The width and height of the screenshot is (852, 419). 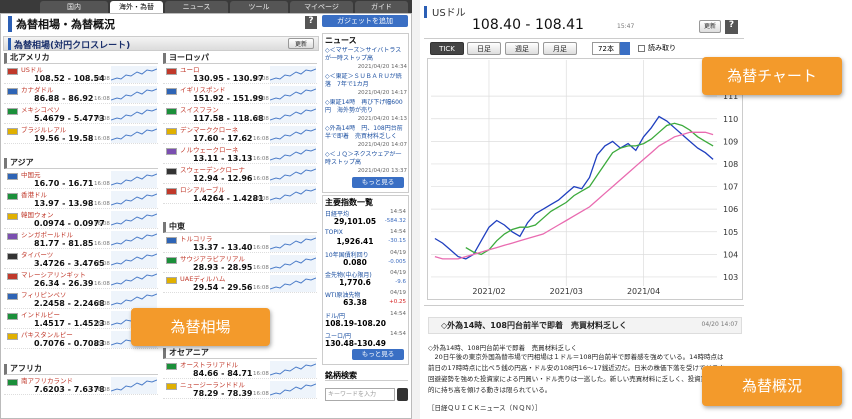 I want to click on tab: 海外・為替, so click(x=136, y=7).